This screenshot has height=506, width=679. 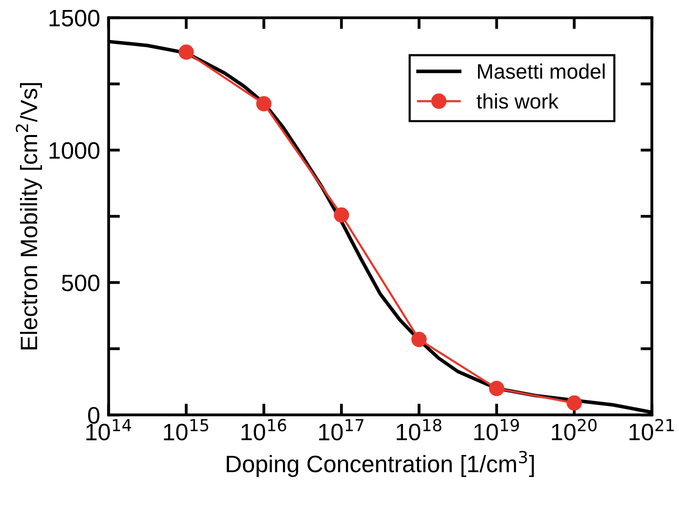 I want to click on y-tick-label: 500, so click(x=81, y=283).